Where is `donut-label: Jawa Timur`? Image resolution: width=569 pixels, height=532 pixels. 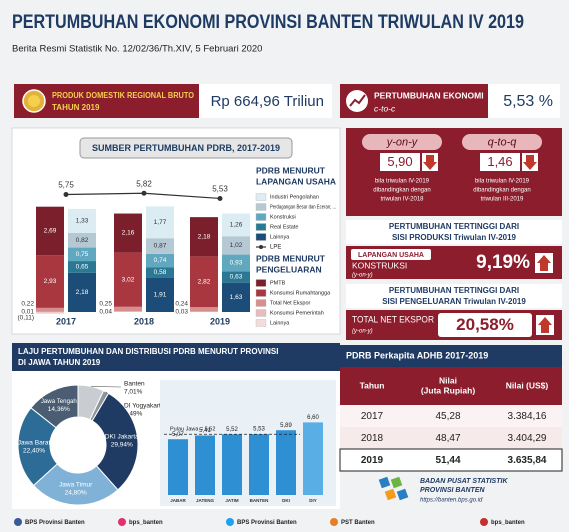
donut-label: Jawa Timur is located at coordinates (76, 485).